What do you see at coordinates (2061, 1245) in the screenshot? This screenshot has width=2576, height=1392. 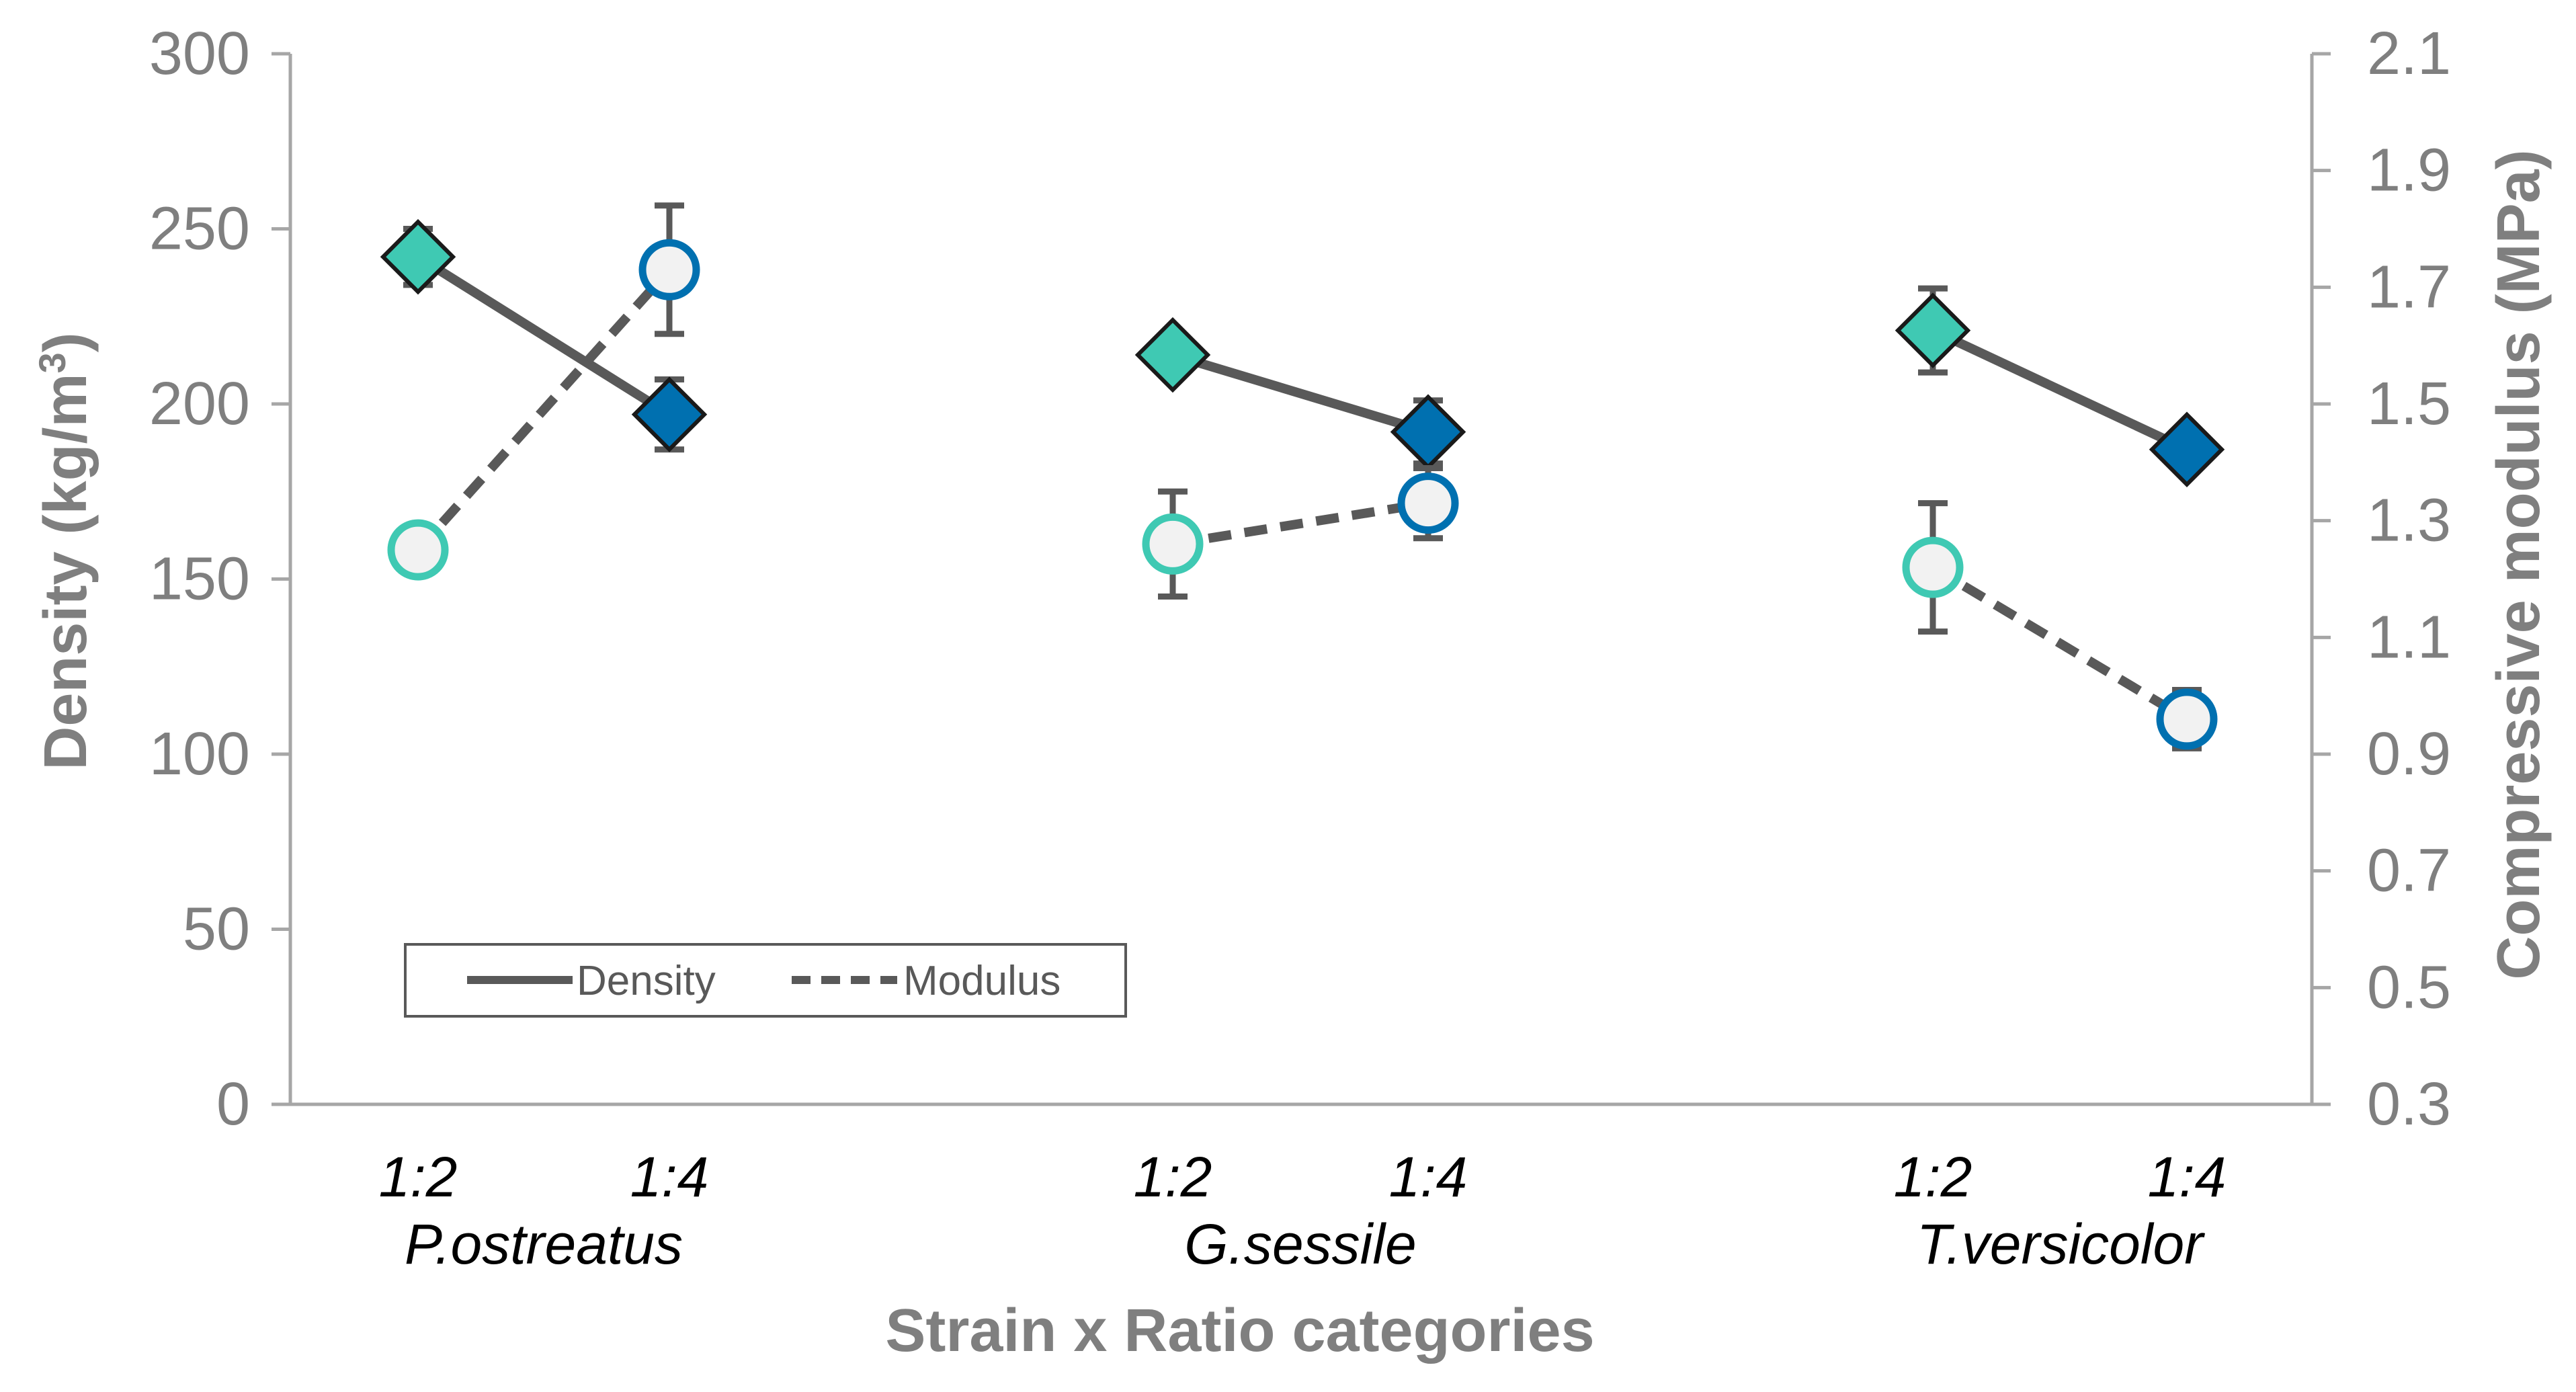 I see `x-tick-label-strain: T.versicolor` at bounding box center [2061, 1245].